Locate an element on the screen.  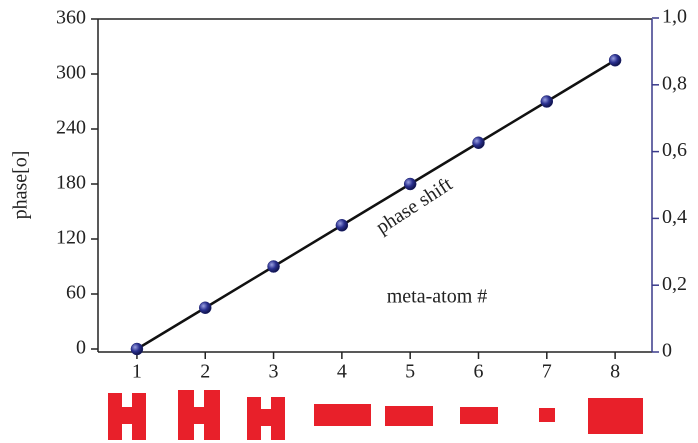
y2-tick-label: 0 is located at coordinates (667, 351).